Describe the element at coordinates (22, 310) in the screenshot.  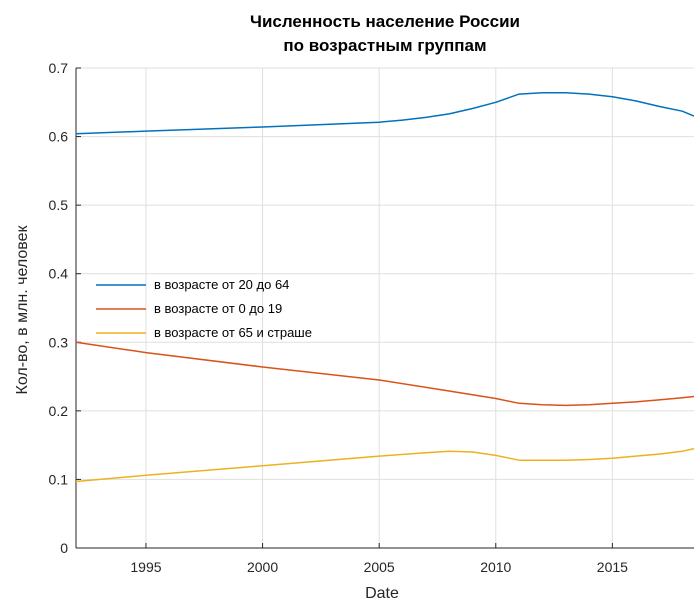
I see `y-axis-label: Кол-во, в млн. человек` at that location.